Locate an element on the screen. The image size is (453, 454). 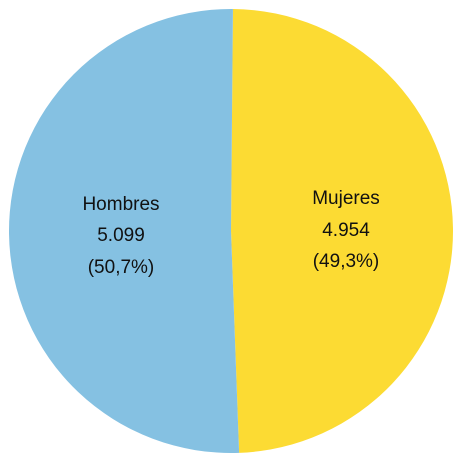
slice-value-mujeres: 4.954 is located at coordinates (346, 230).